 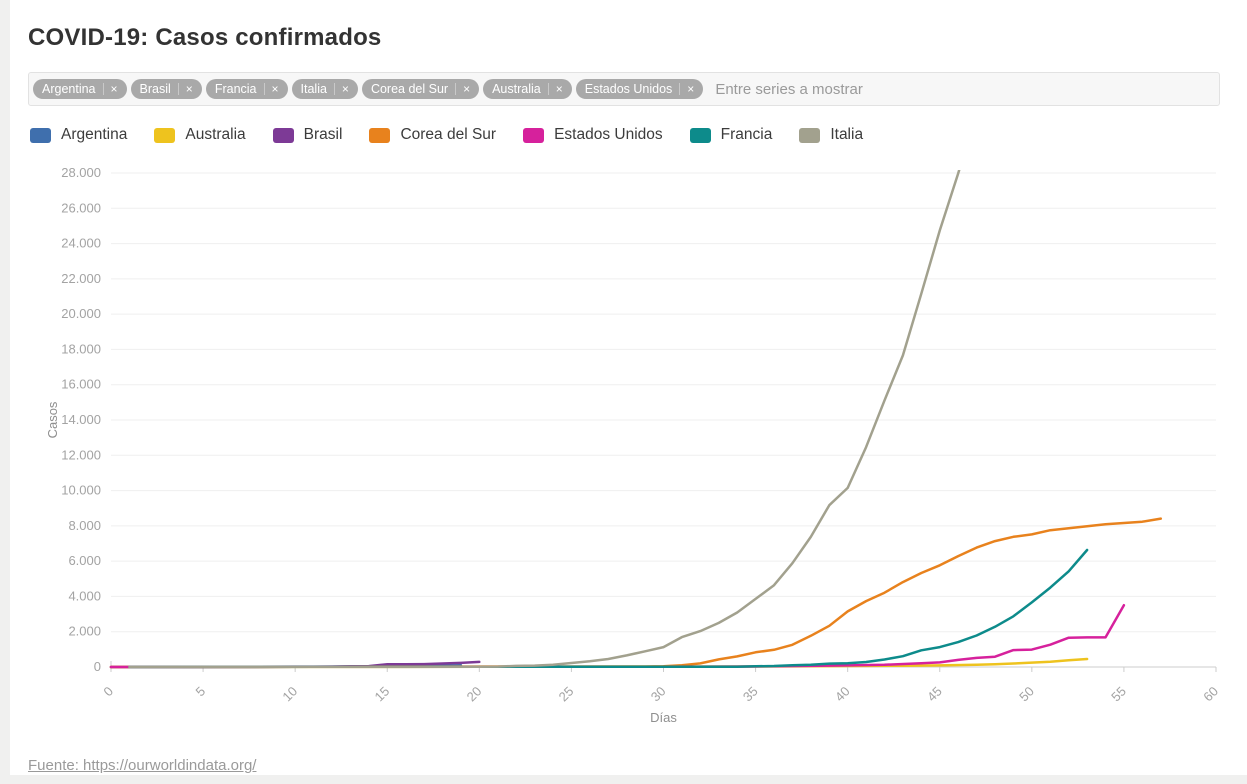 What do you see at coordinates (81, 278) in the screenshot?
I see `y-tick-label: 22.000` at bounding box center [81, 278].